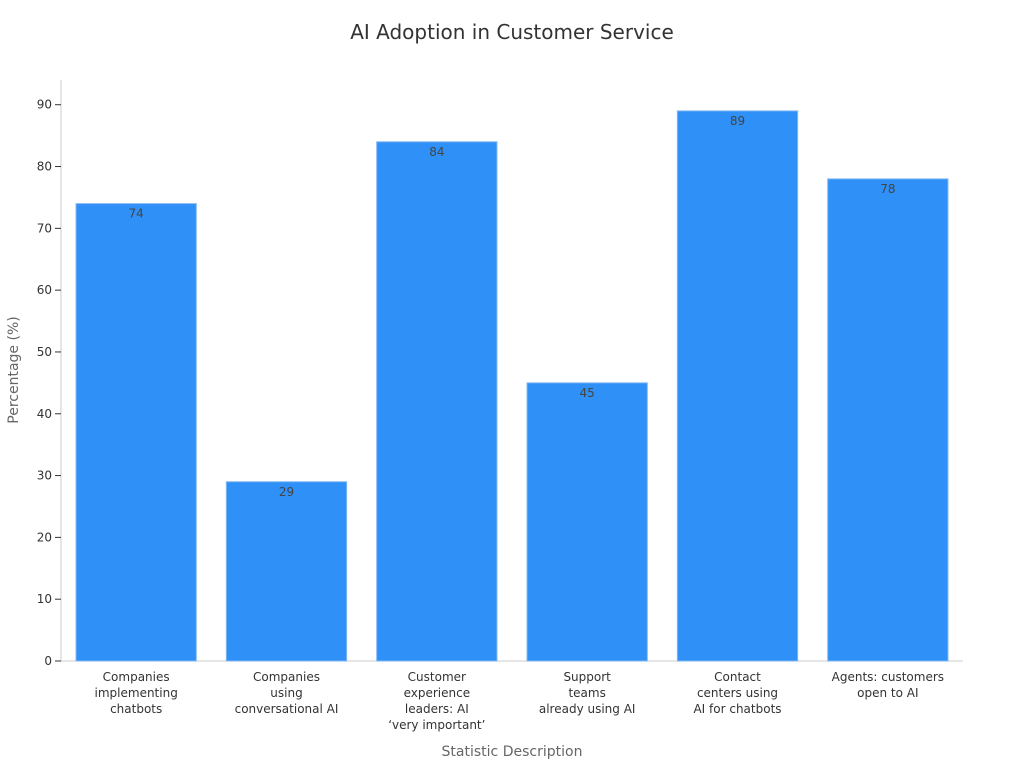 Image resolution: width=1024 pixels, height=768 pixels. What do you see at coordinates (737, 121) in the screenshot?
I see `bar-value-label: 89` at bounding box center [737, 121].